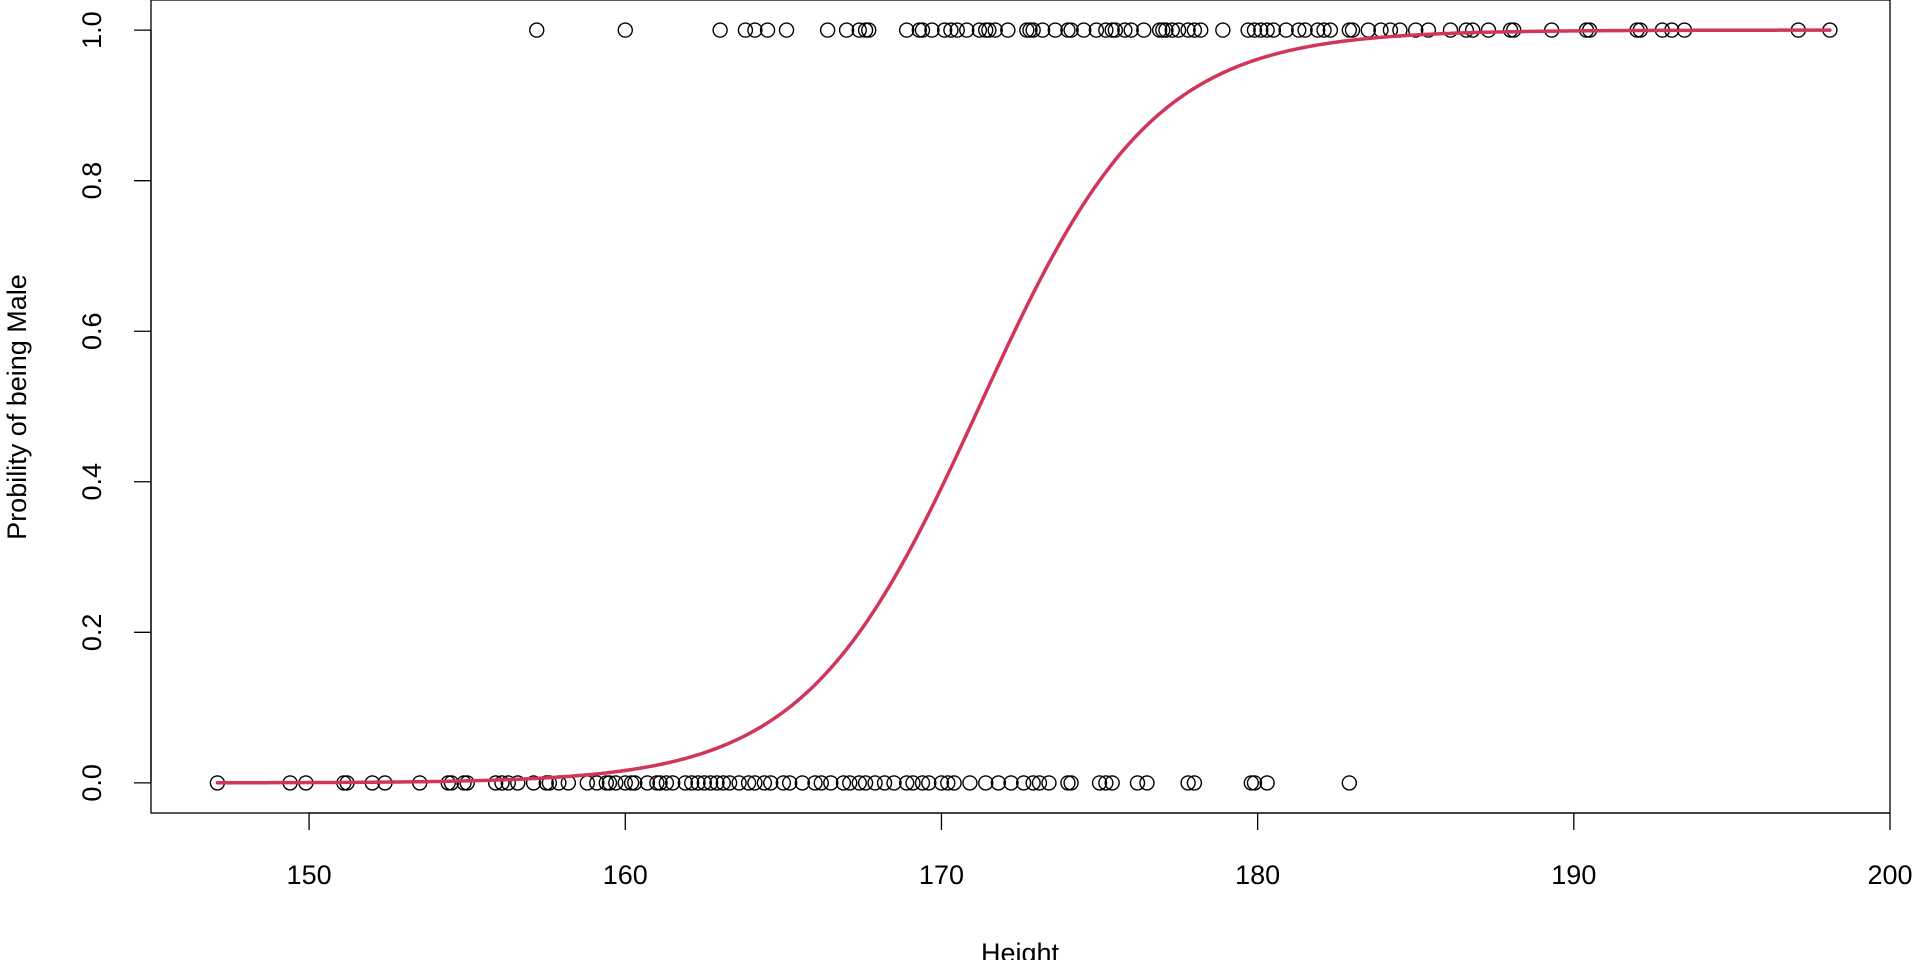 The width and height of the screenshot is (1920, 960). What do you see at coordinates (1257, 875) in the screenshot?
I see `x-tick-label: 180` at bounding box center [1257, 875].